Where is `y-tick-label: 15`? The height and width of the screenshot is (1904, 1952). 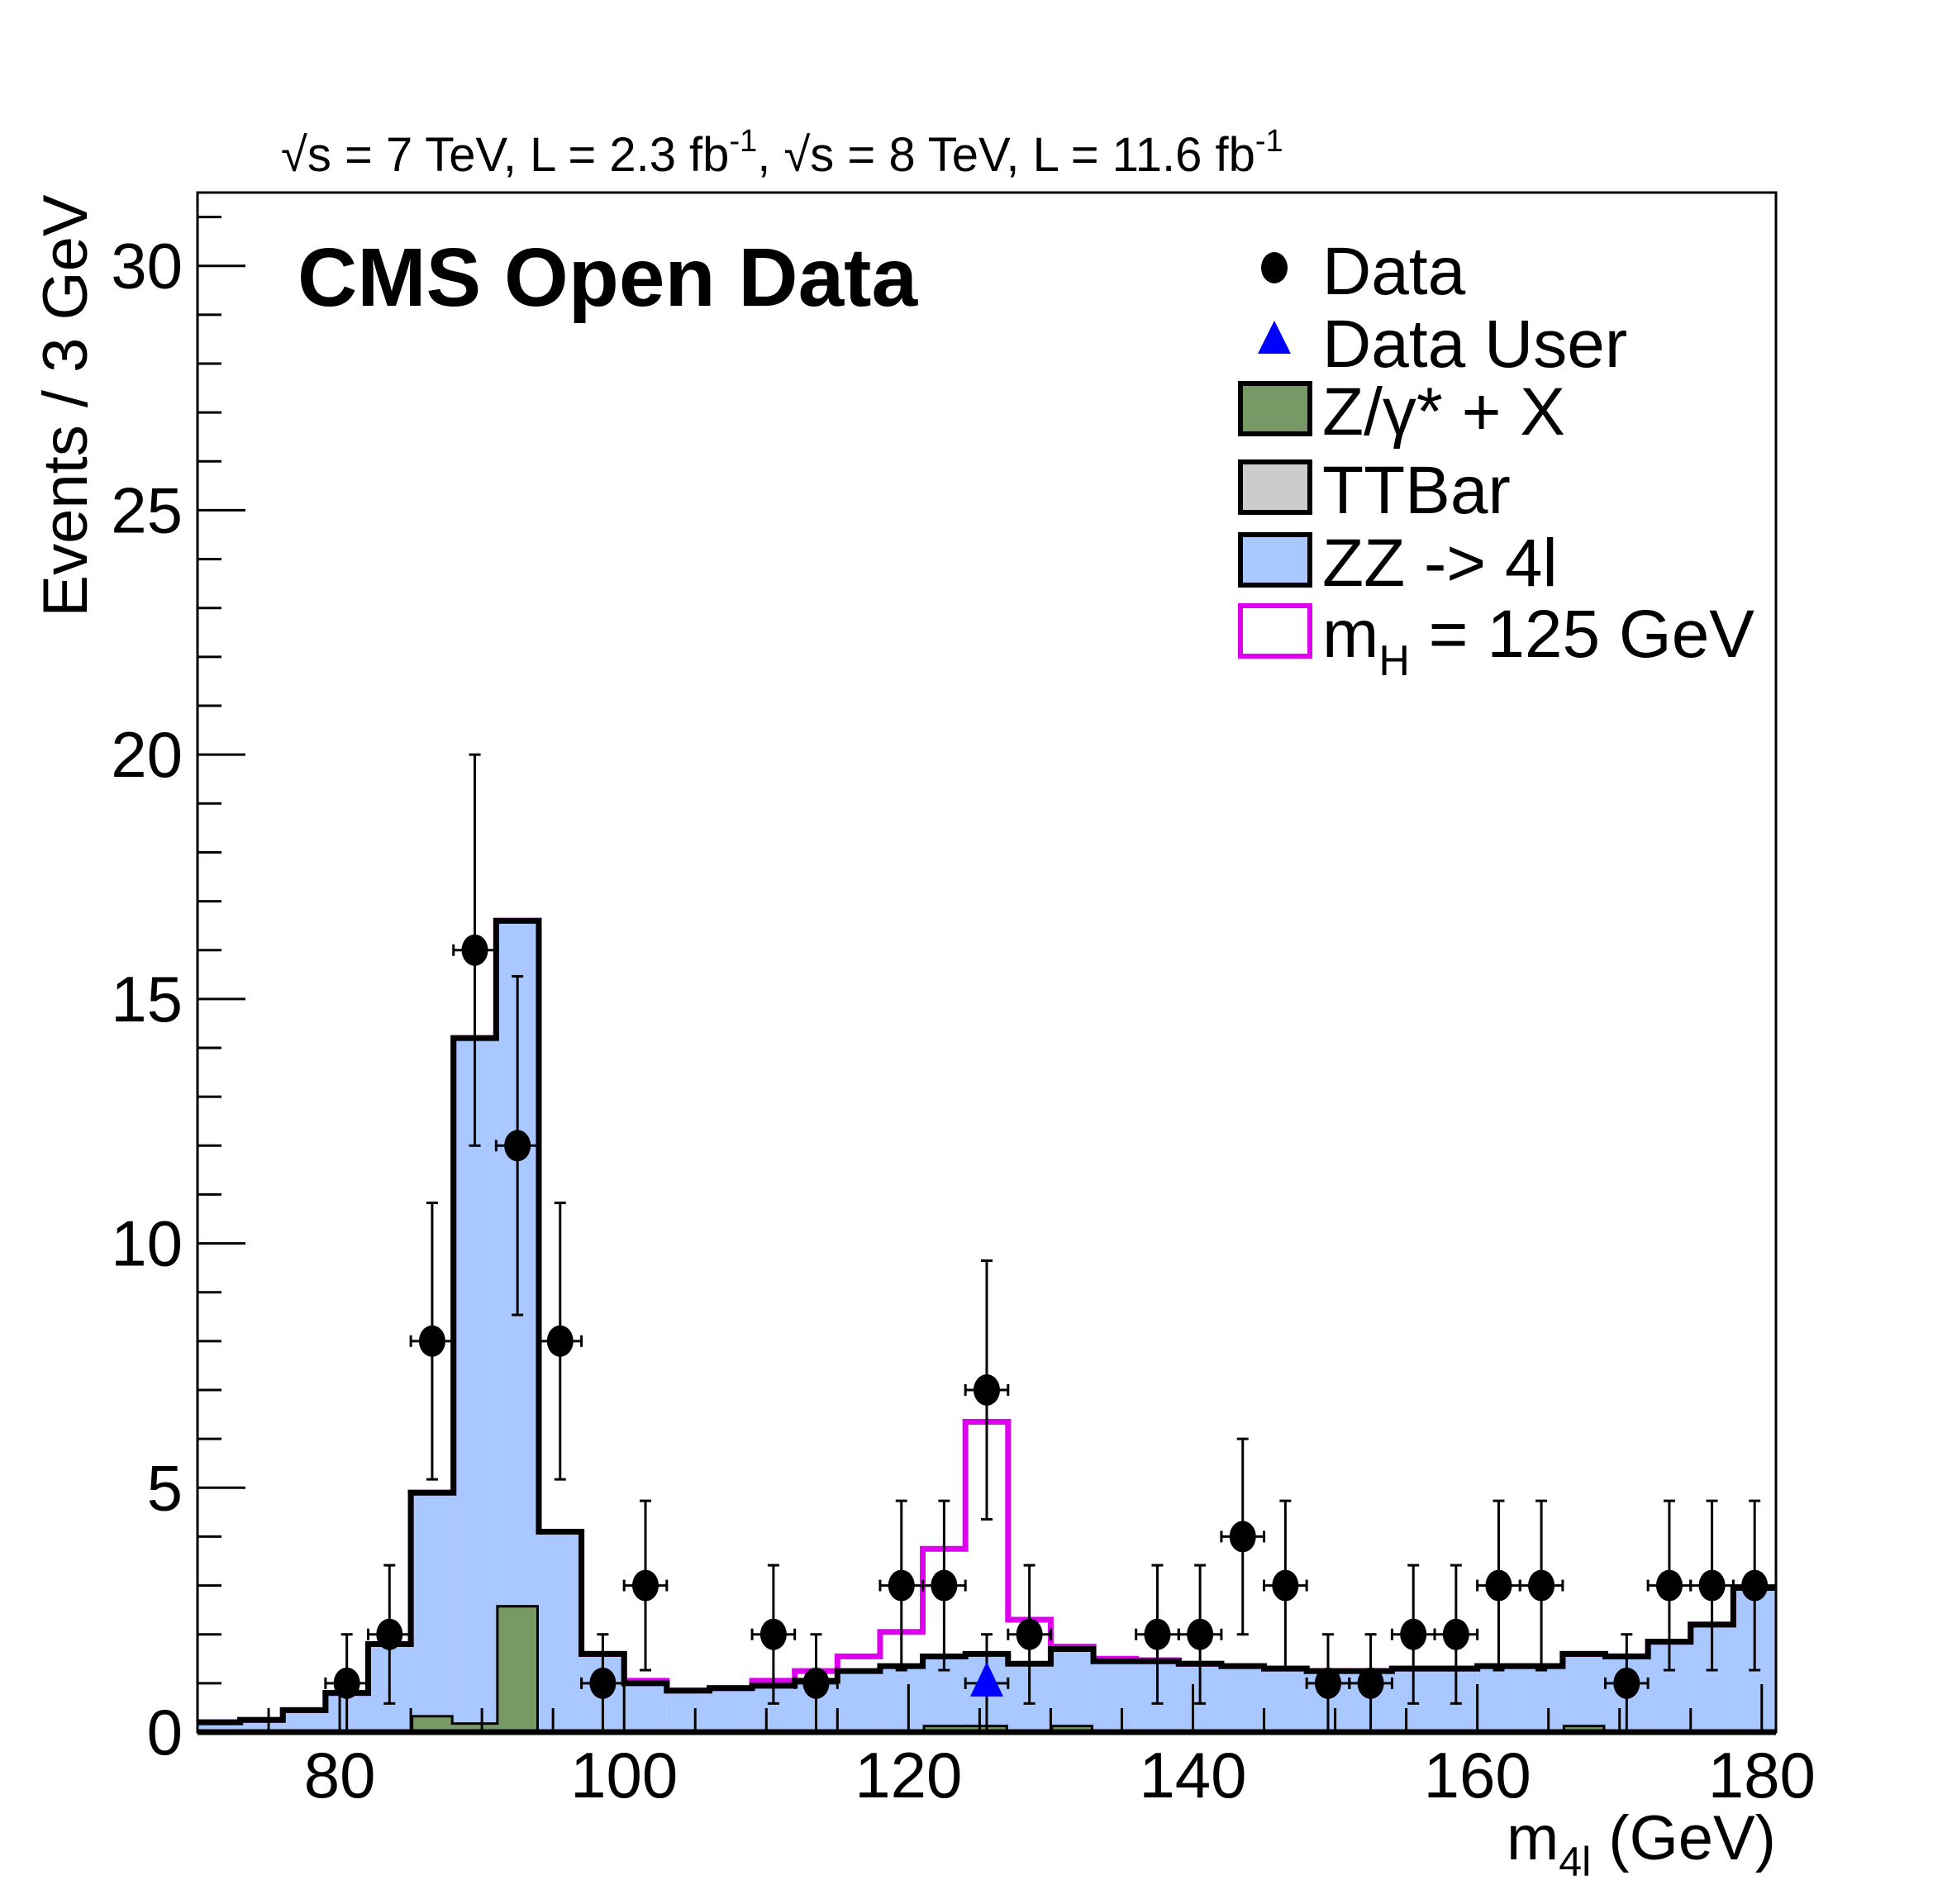
y-tick-label: 15 is located at coordinates (147, 999).